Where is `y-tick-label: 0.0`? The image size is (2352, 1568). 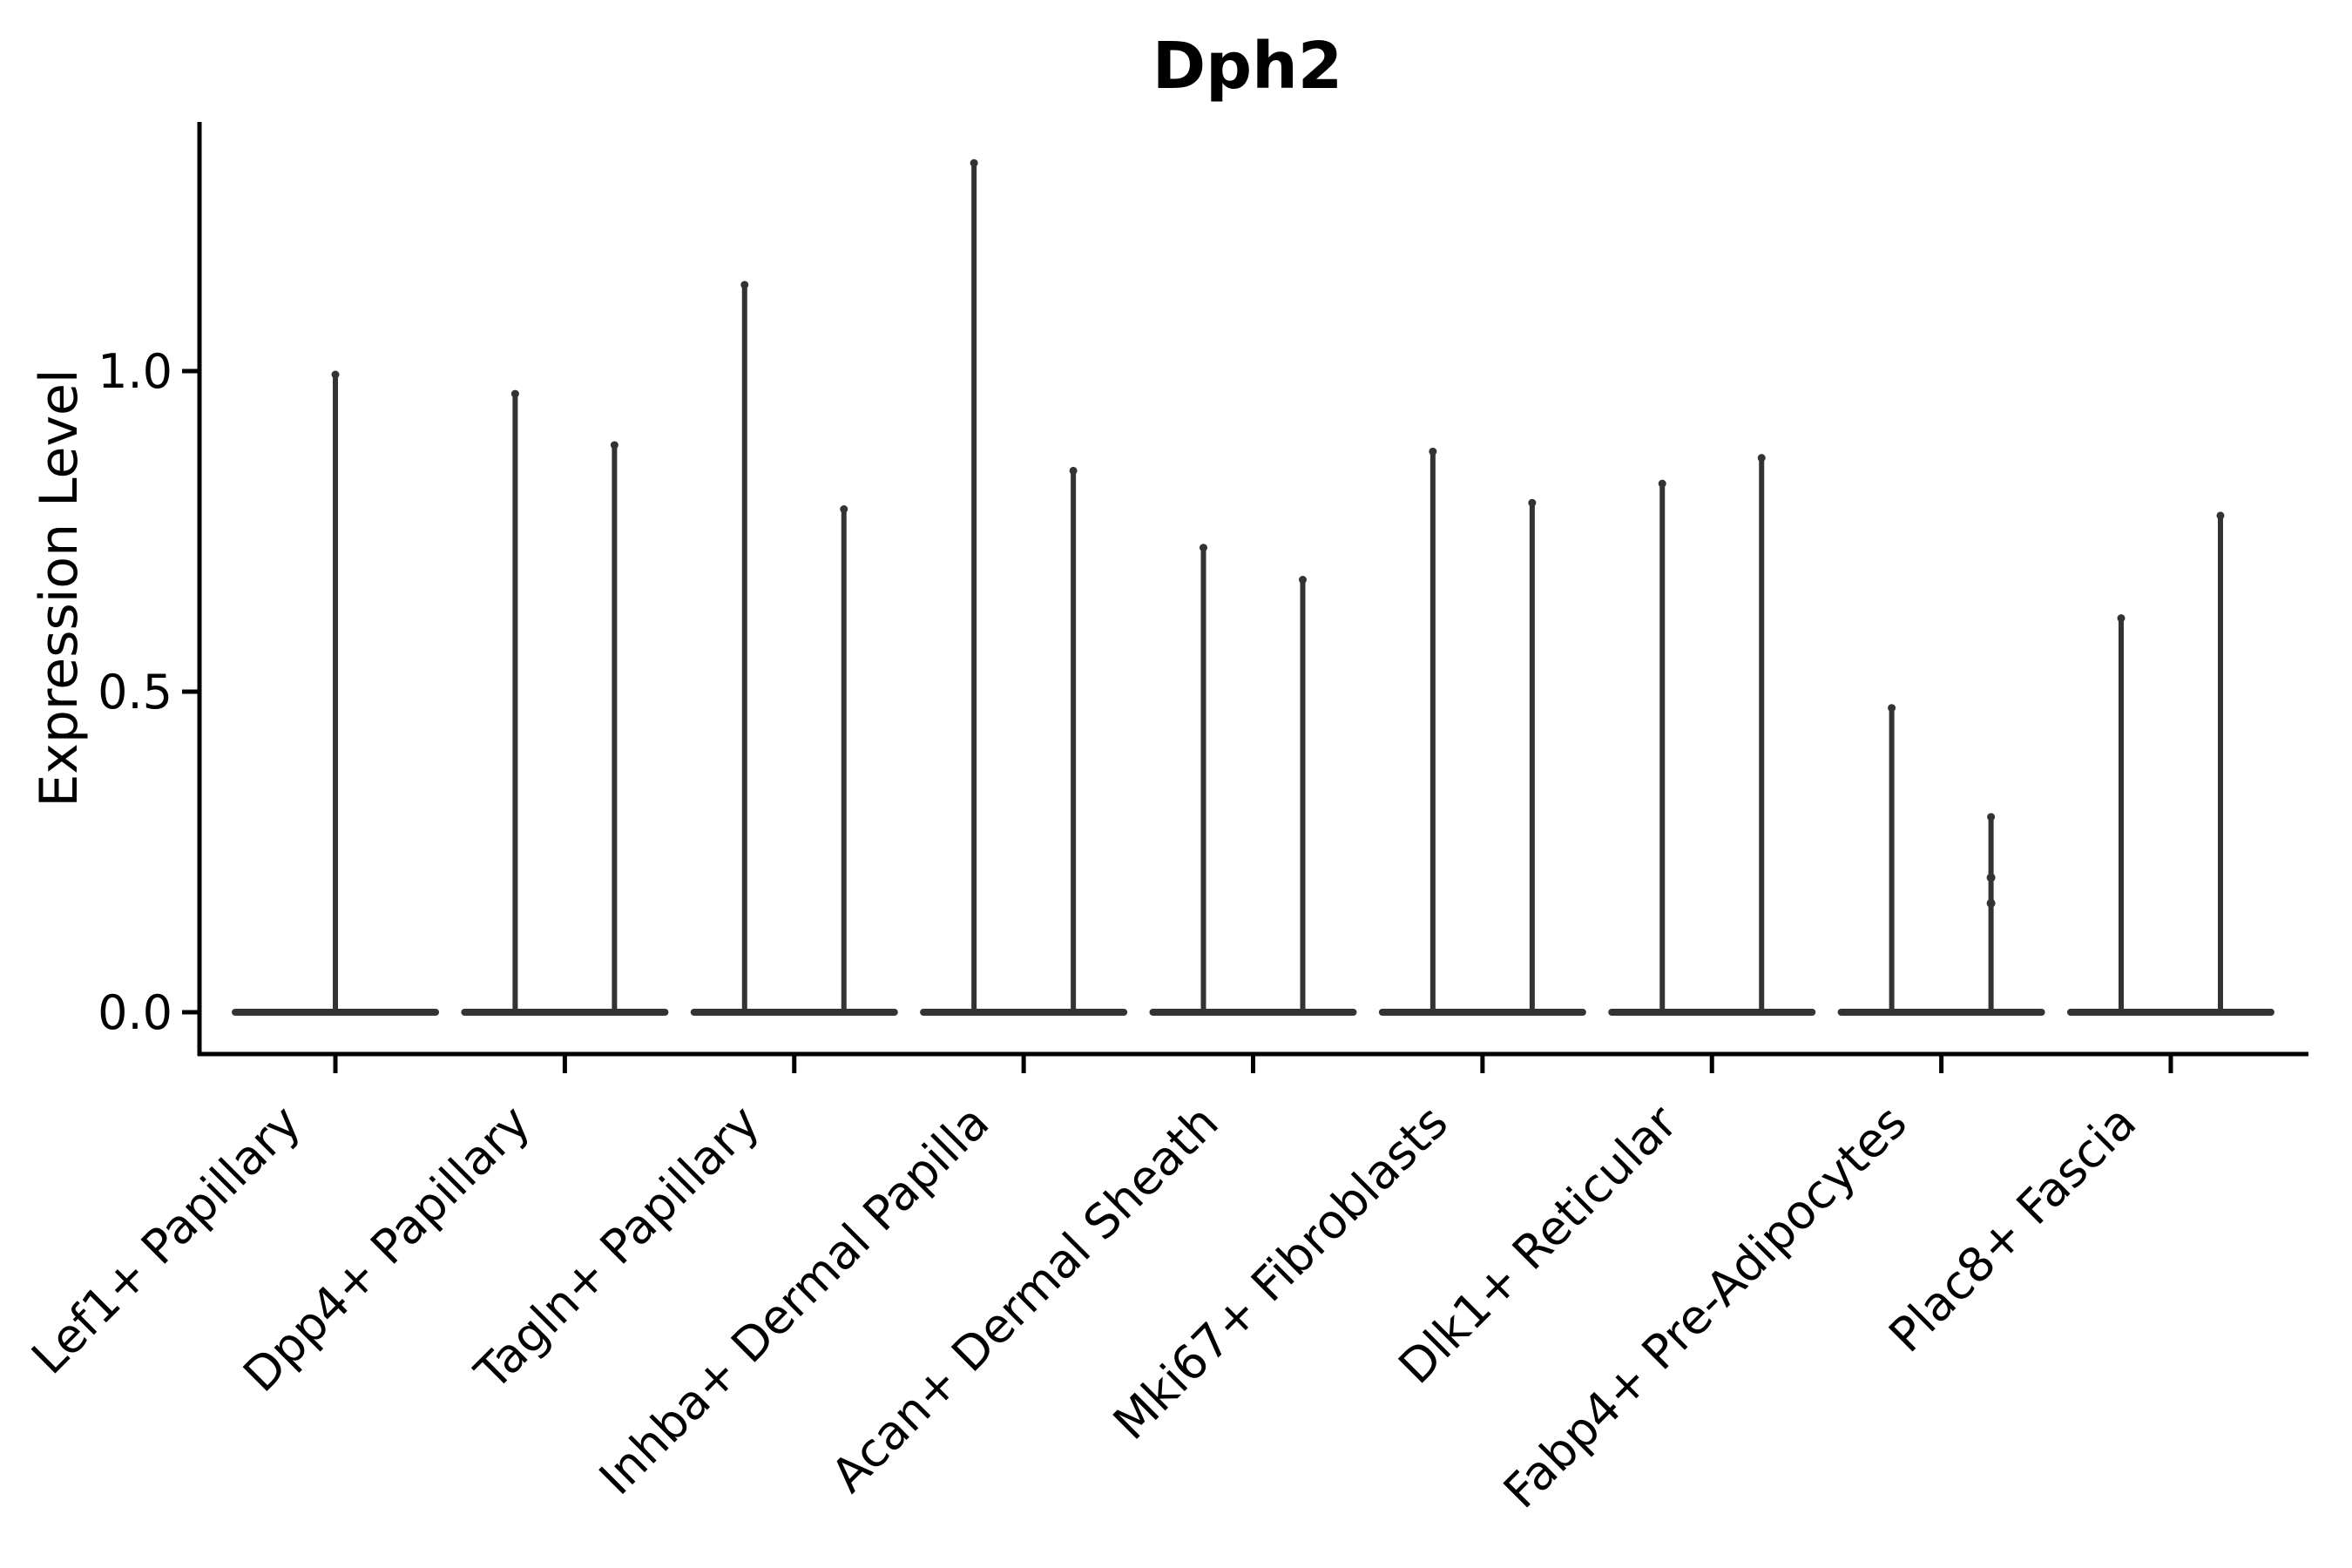 y-tick-label: 0.0 is located at coordinates (135, 1013).